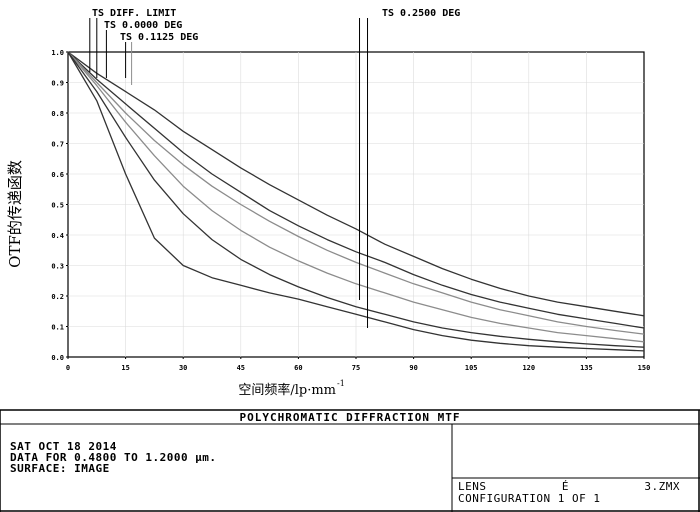 The image size is (700, 512). Describe the element at coordinates (341, 383) in the screenshot. I see `x-axis-label-sup: -1` at that location.